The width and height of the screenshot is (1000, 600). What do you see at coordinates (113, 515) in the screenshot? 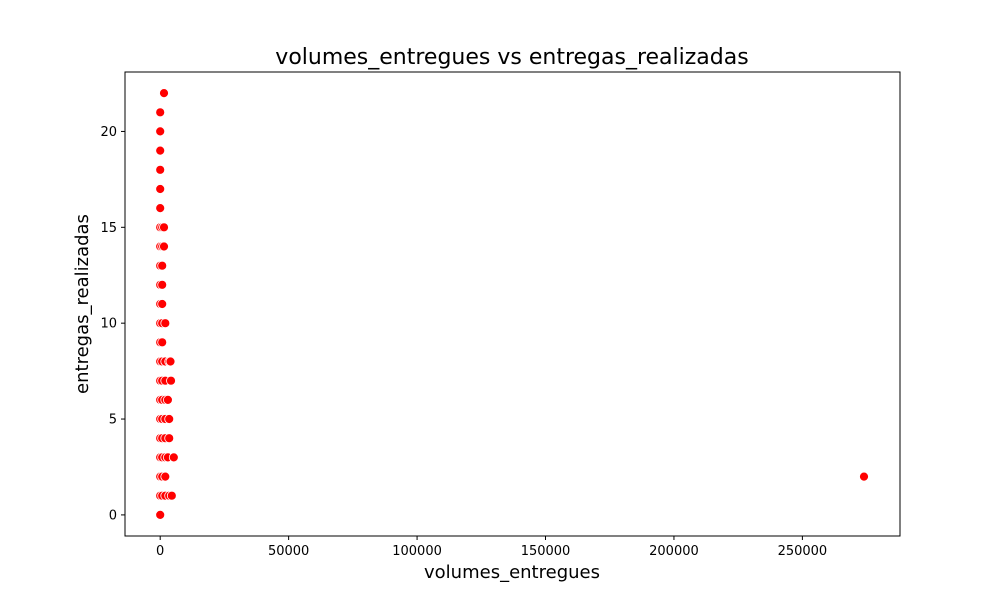
I see `y-tick-label: 0` at bounding box center [113, 515].